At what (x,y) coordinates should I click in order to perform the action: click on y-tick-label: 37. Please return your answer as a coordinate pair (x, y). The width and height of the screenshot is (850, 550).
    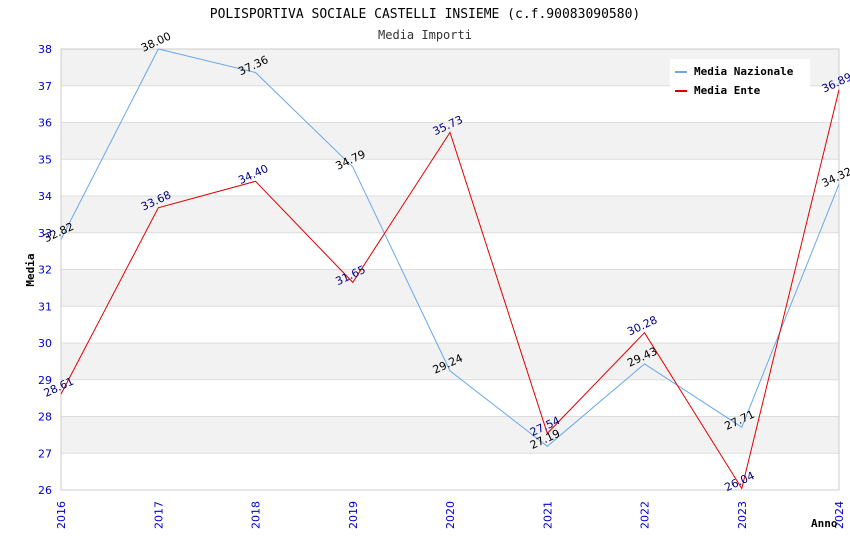
    Looking at the image, I should click on (45, 86).